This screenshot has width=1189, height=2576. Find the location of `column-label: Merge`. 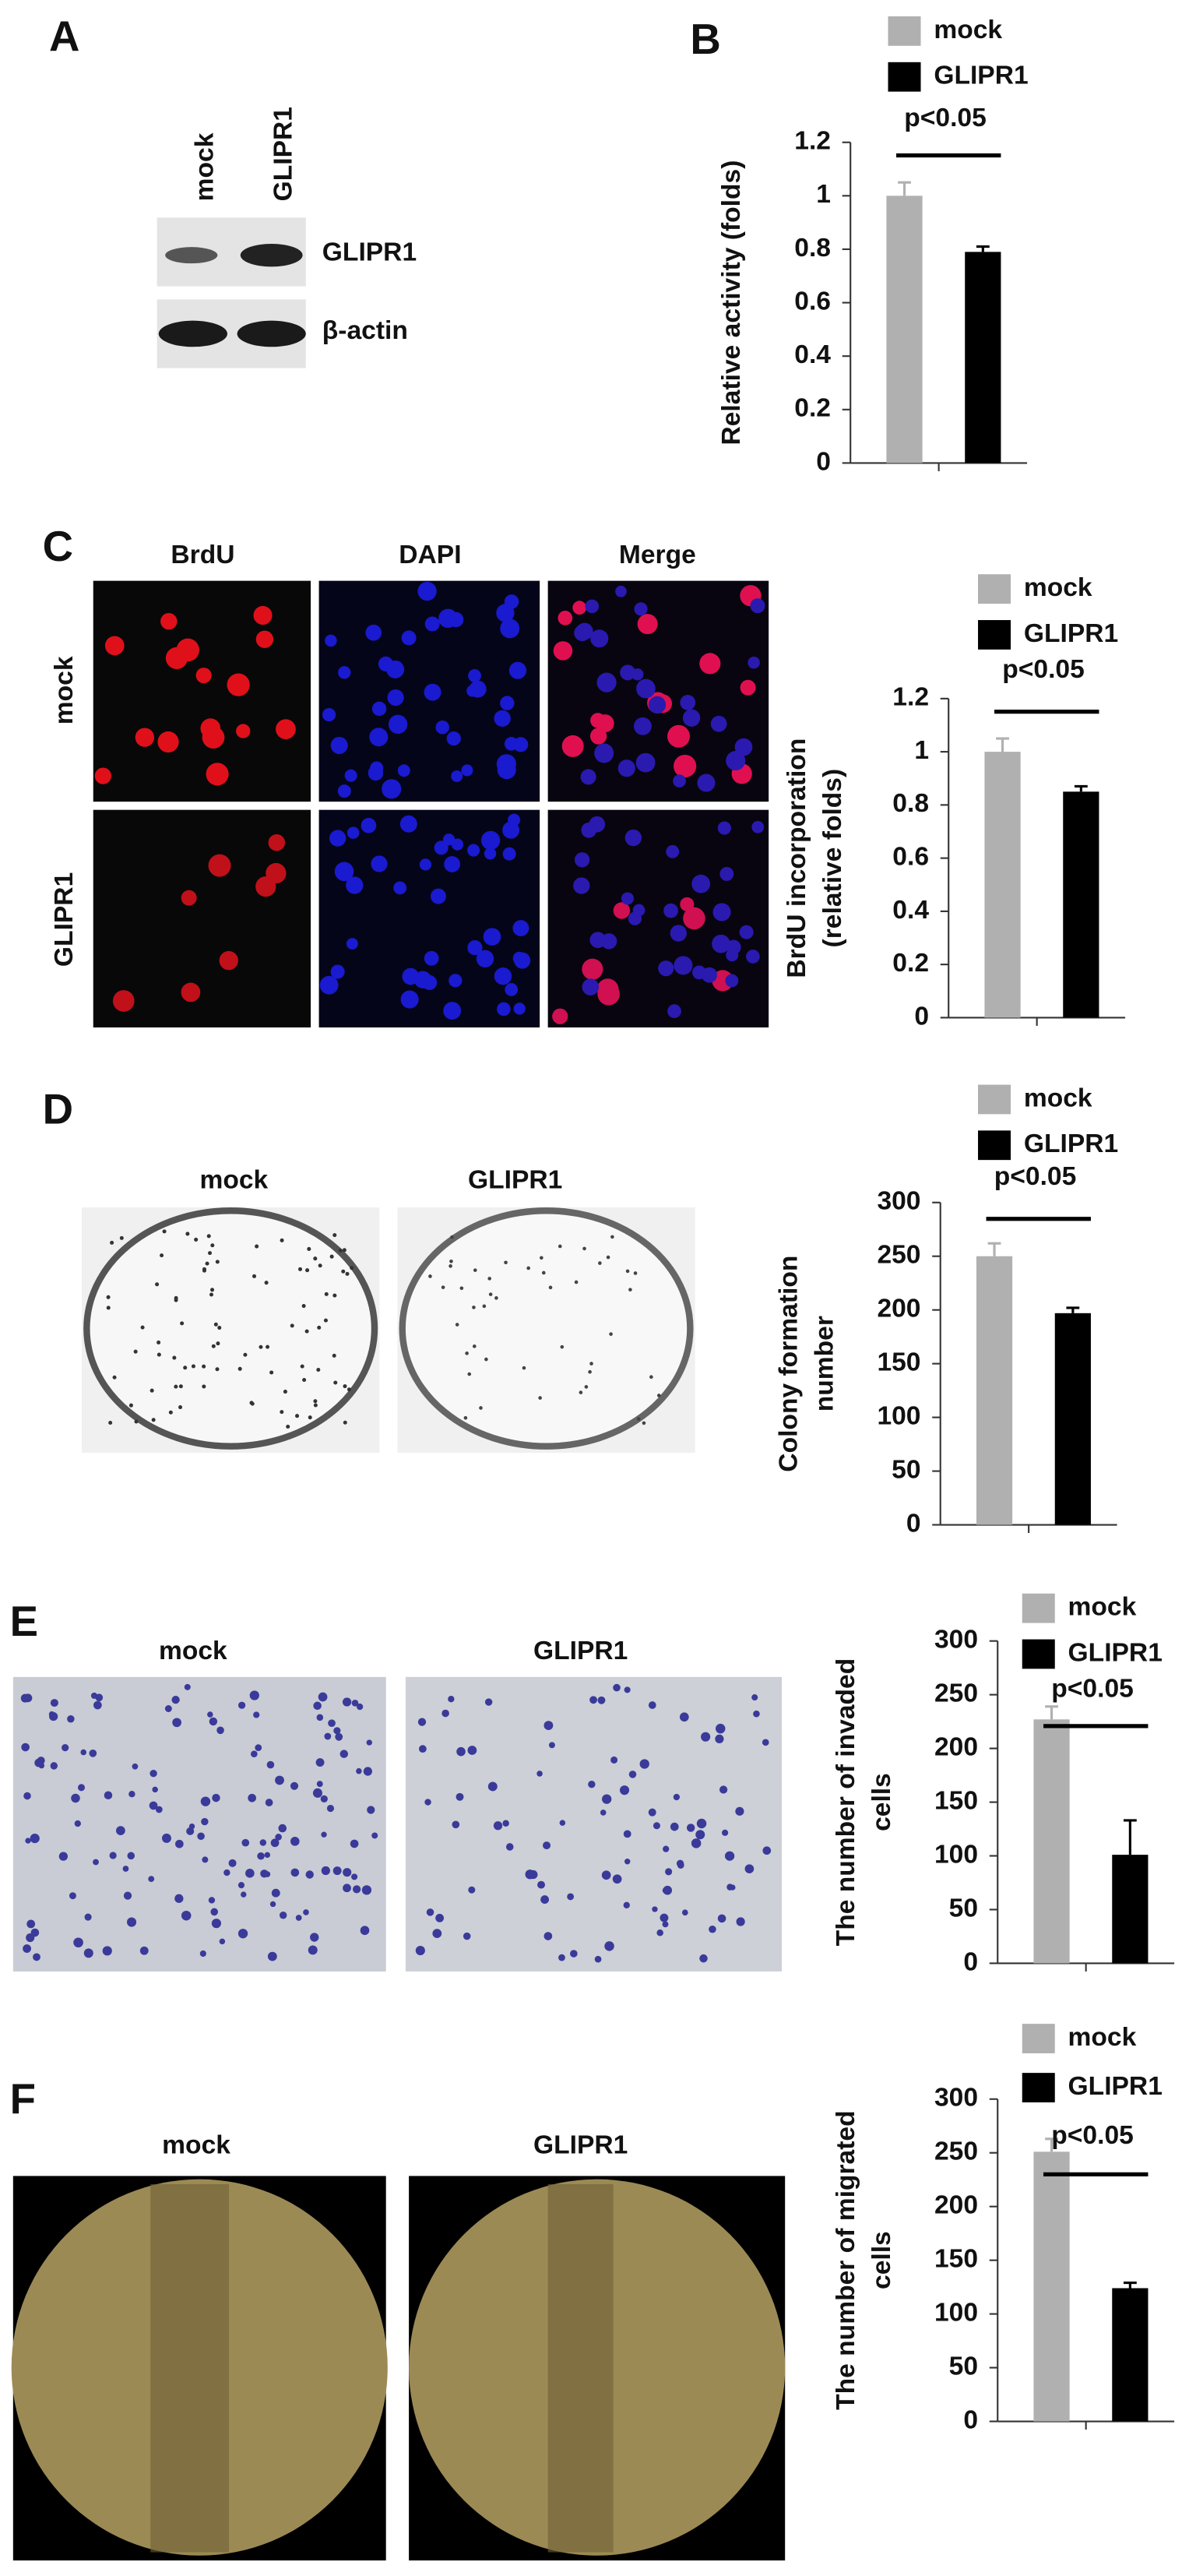

column-label: Merge is located at coordinates (657, 555).